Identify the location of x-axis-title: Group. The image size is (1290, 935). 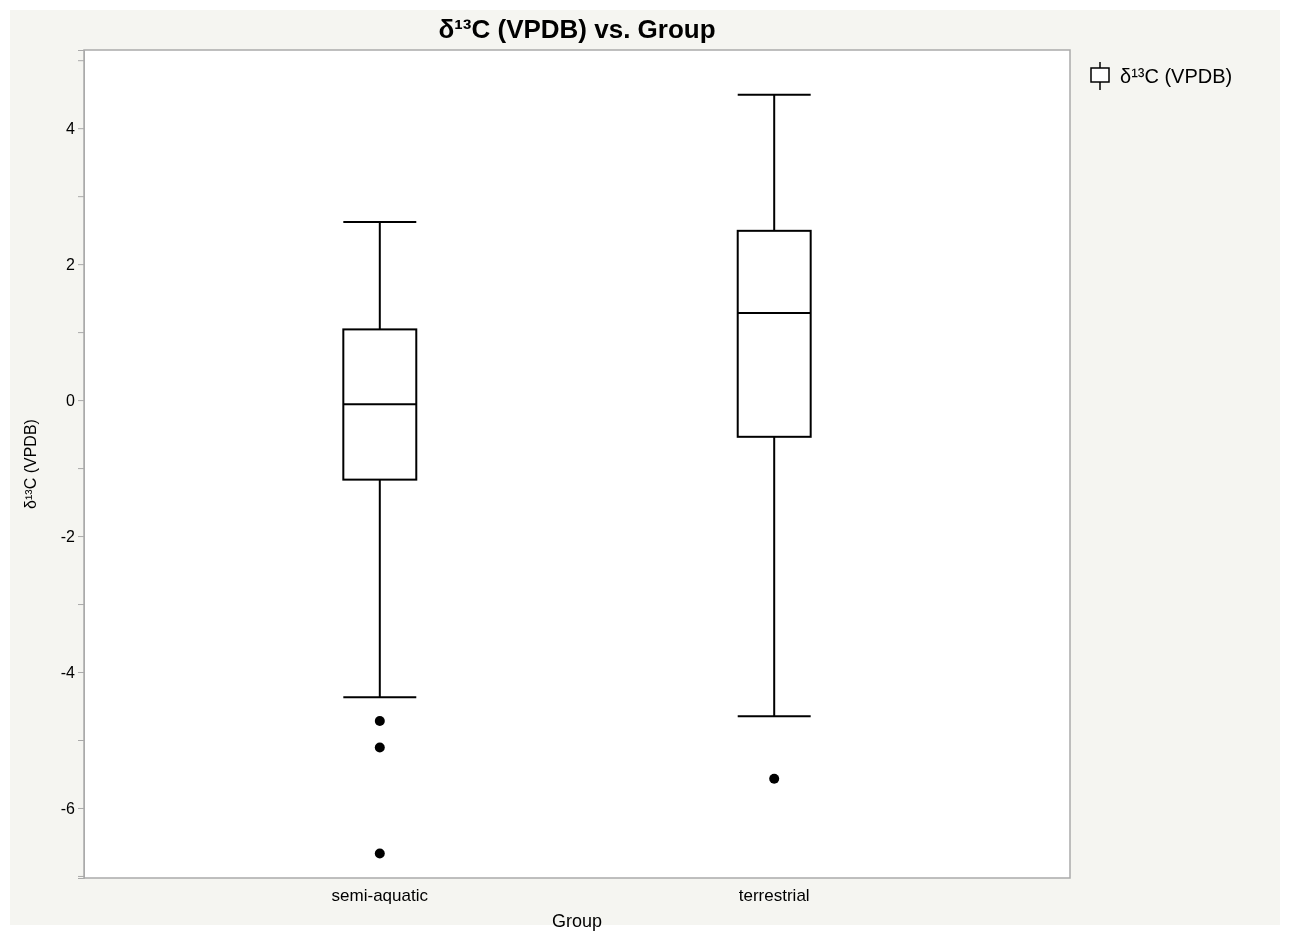
(577, 921).